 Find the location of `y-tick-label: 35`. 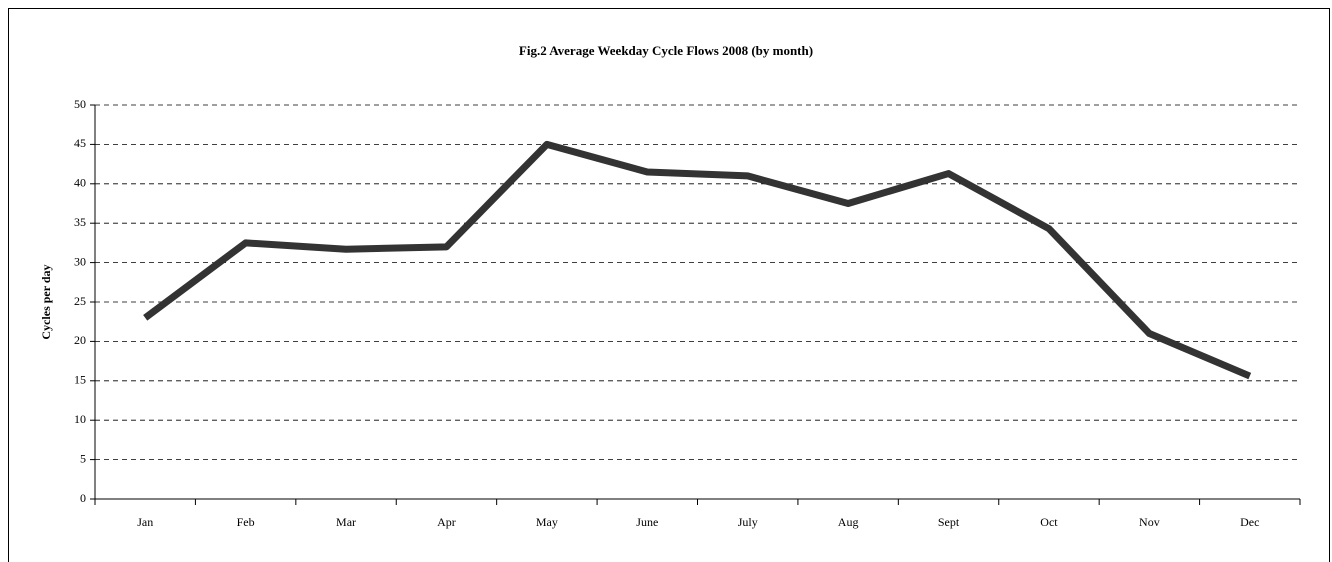

y-tick-label: 35 is located at coordinates (80, 222).